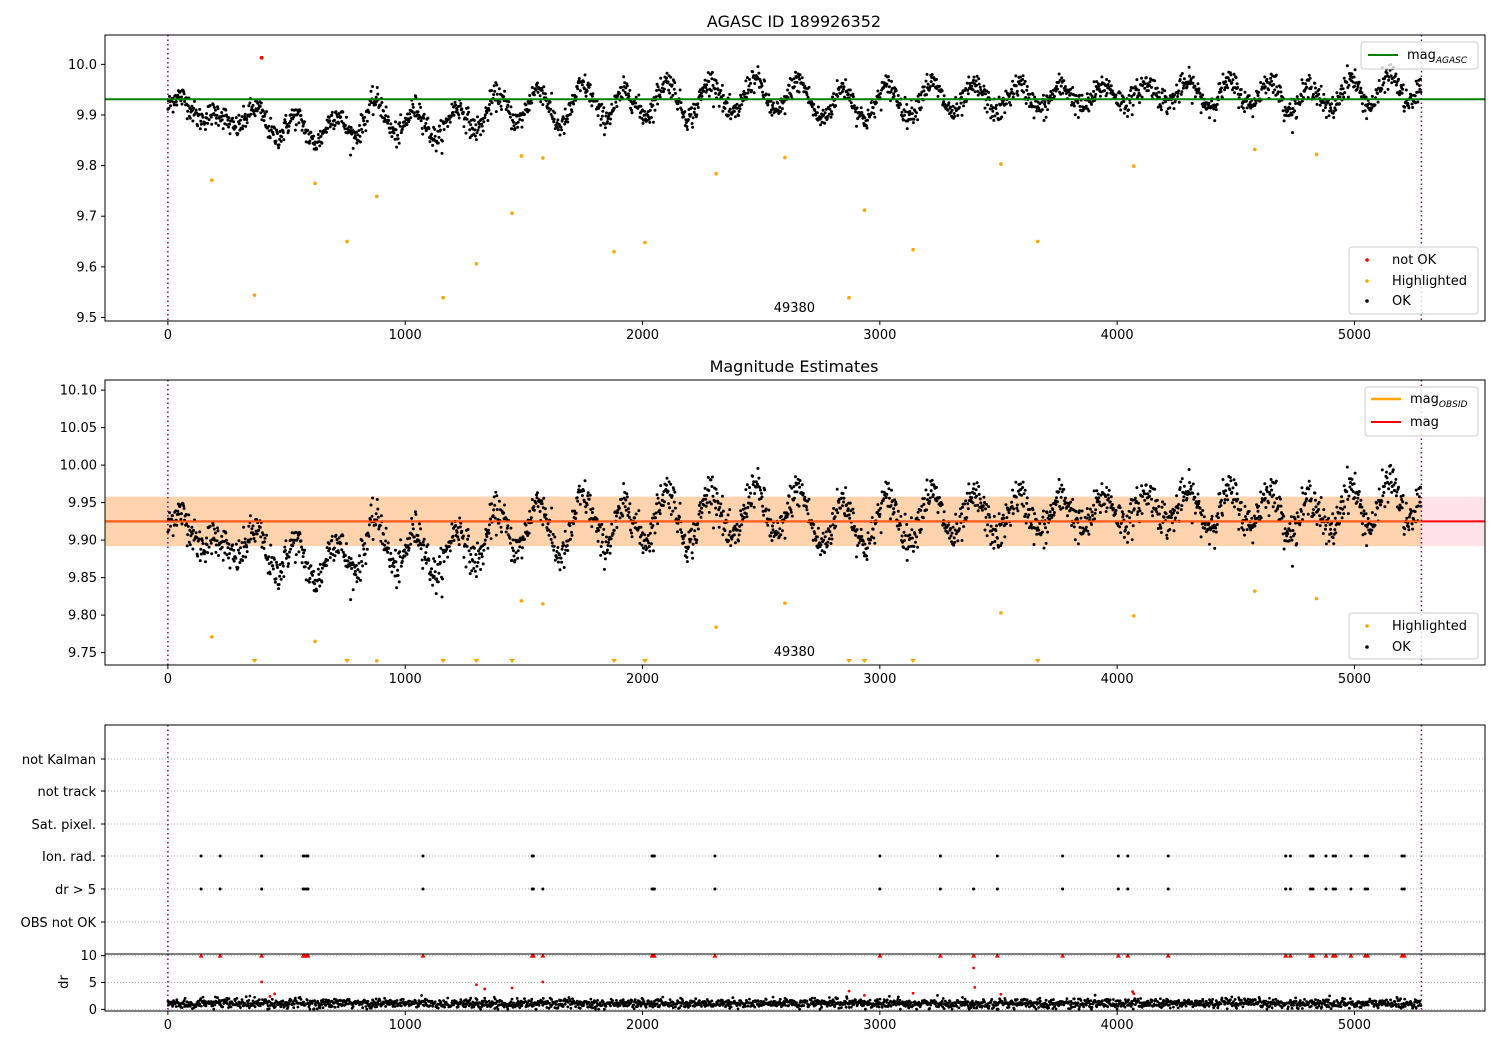  What do you see at coordinates (1401, 647) in the screenshot?
I see `legend-label: OK` at bounding box center [1401, 647].